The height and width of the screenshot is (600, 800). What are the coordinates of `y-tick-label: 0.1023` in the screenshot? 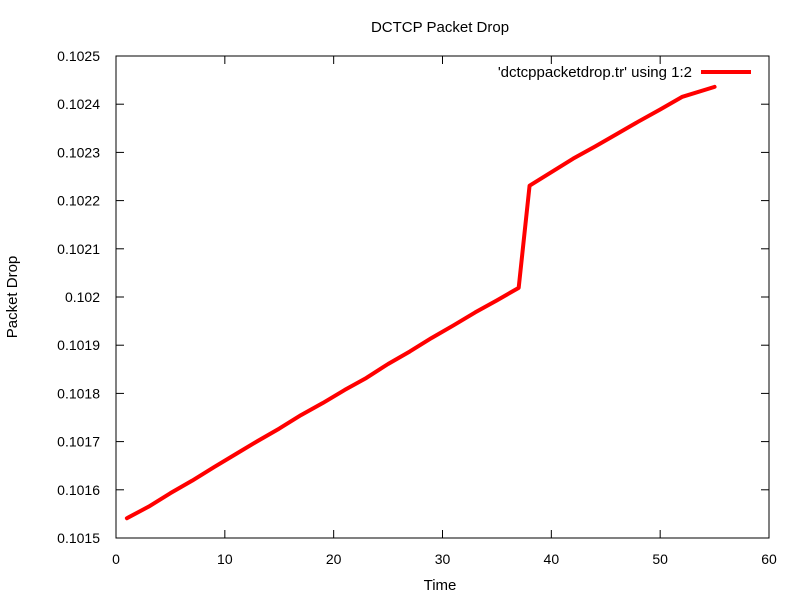 It's located at (78, 152).